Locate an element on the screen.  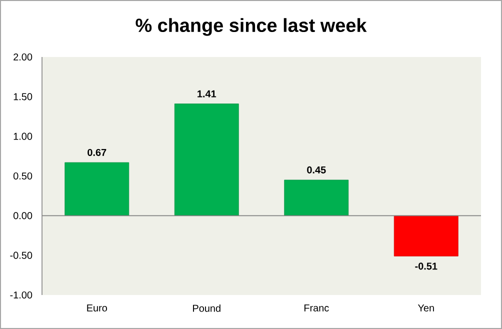
y-tick-label: 0.50 is located at coordinates (22, 176).